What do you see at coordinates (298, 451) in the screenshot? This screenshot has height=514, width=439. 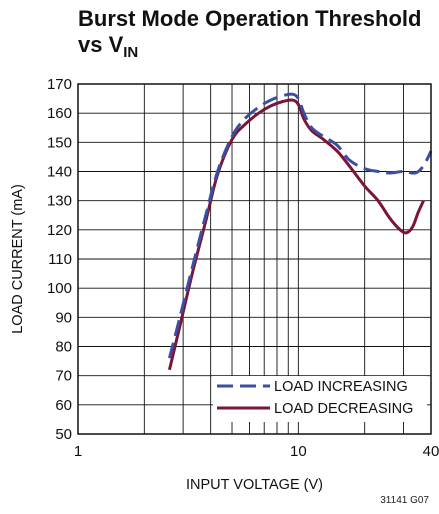 I see `x-tick-label: 10` at bounding box center [298, 451].